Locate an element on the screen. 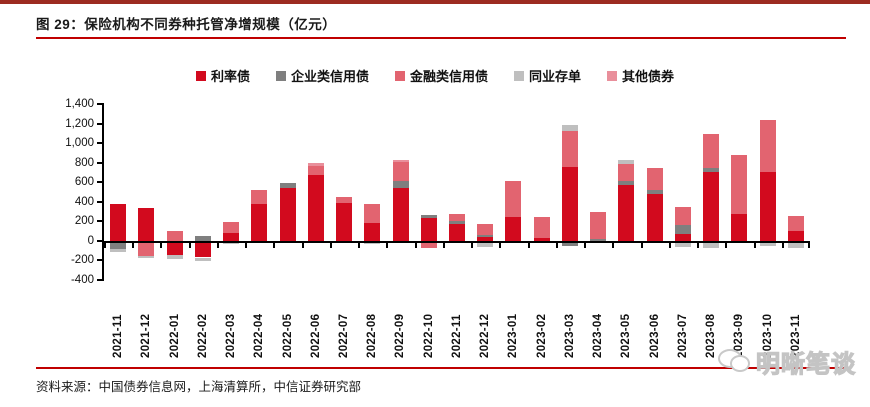 The width and height of the screenshot is (870, 407). x-label-cell: 2021-12 is located at coordinates (146, 322).